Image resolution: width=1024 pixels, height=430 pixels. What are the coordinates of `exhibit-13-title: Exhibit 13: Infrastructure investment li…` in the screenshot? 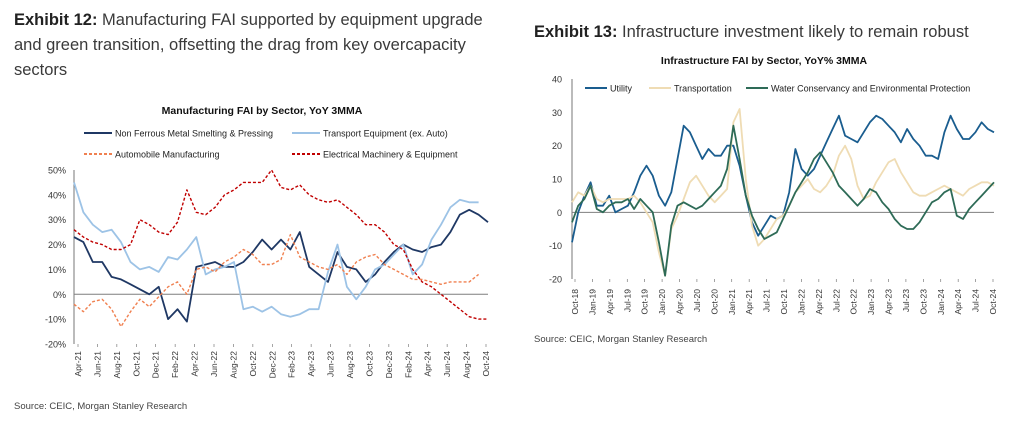 It's located at (774, 32).